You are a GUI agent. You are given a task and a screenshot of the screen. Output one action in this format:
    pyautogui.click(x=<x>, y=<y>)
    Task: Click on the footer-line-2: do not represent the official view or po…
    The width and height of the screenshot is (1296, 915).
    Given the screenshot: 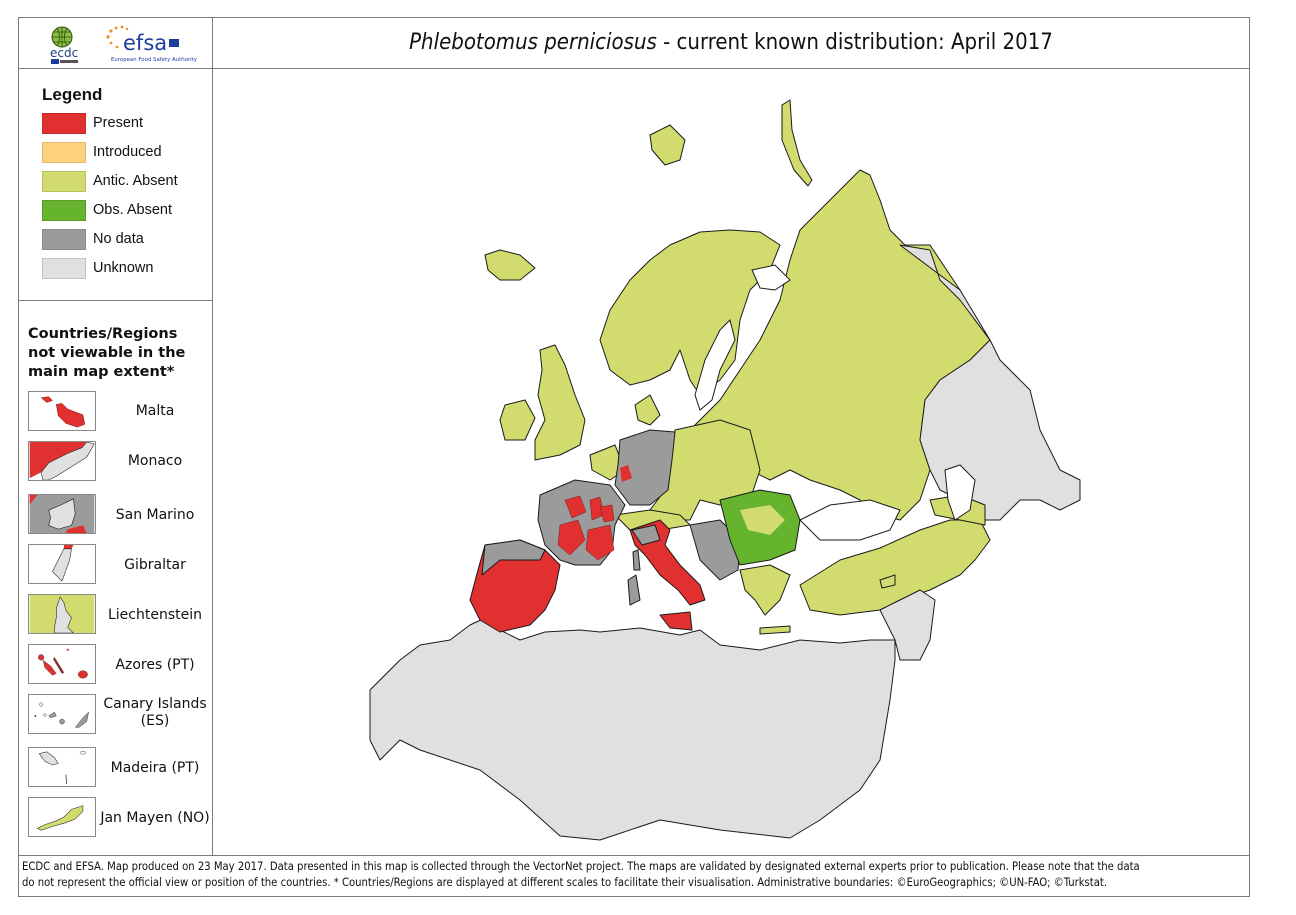 What is the action you would take?
    pyautogui.click(x=565, y=882)
    